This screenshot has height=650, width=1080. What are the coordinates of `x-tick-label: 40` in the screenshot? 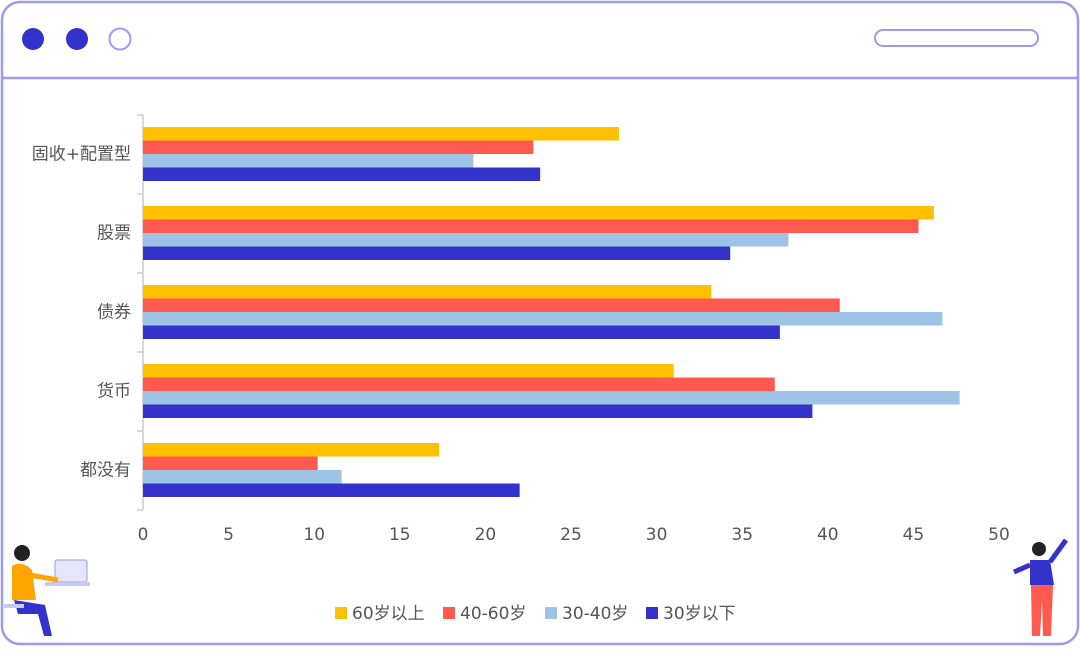 It's located at (828, 535).